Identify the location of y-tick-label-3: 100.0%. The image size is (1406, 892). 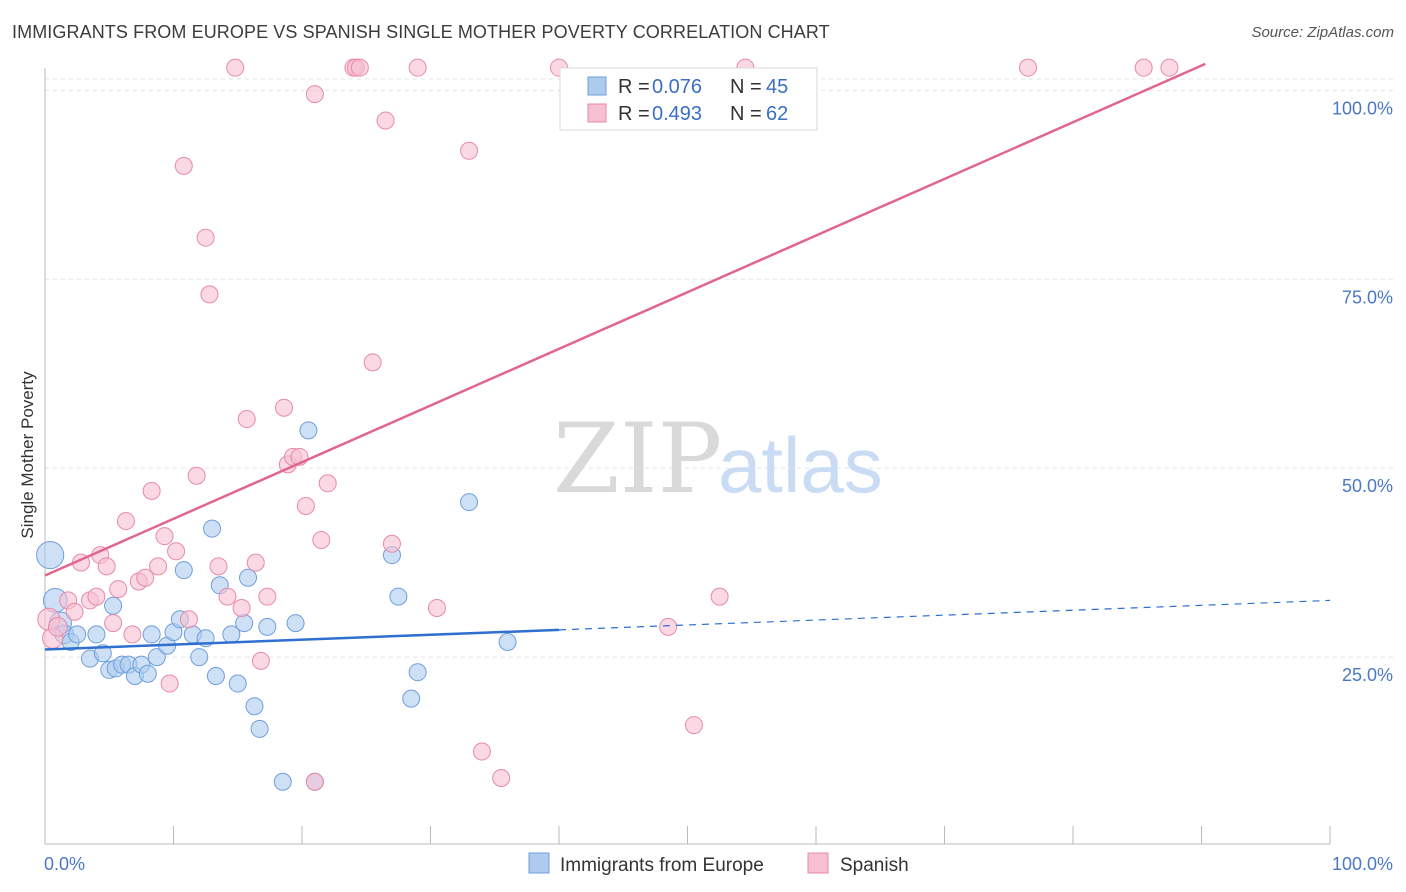
(1362, 108).